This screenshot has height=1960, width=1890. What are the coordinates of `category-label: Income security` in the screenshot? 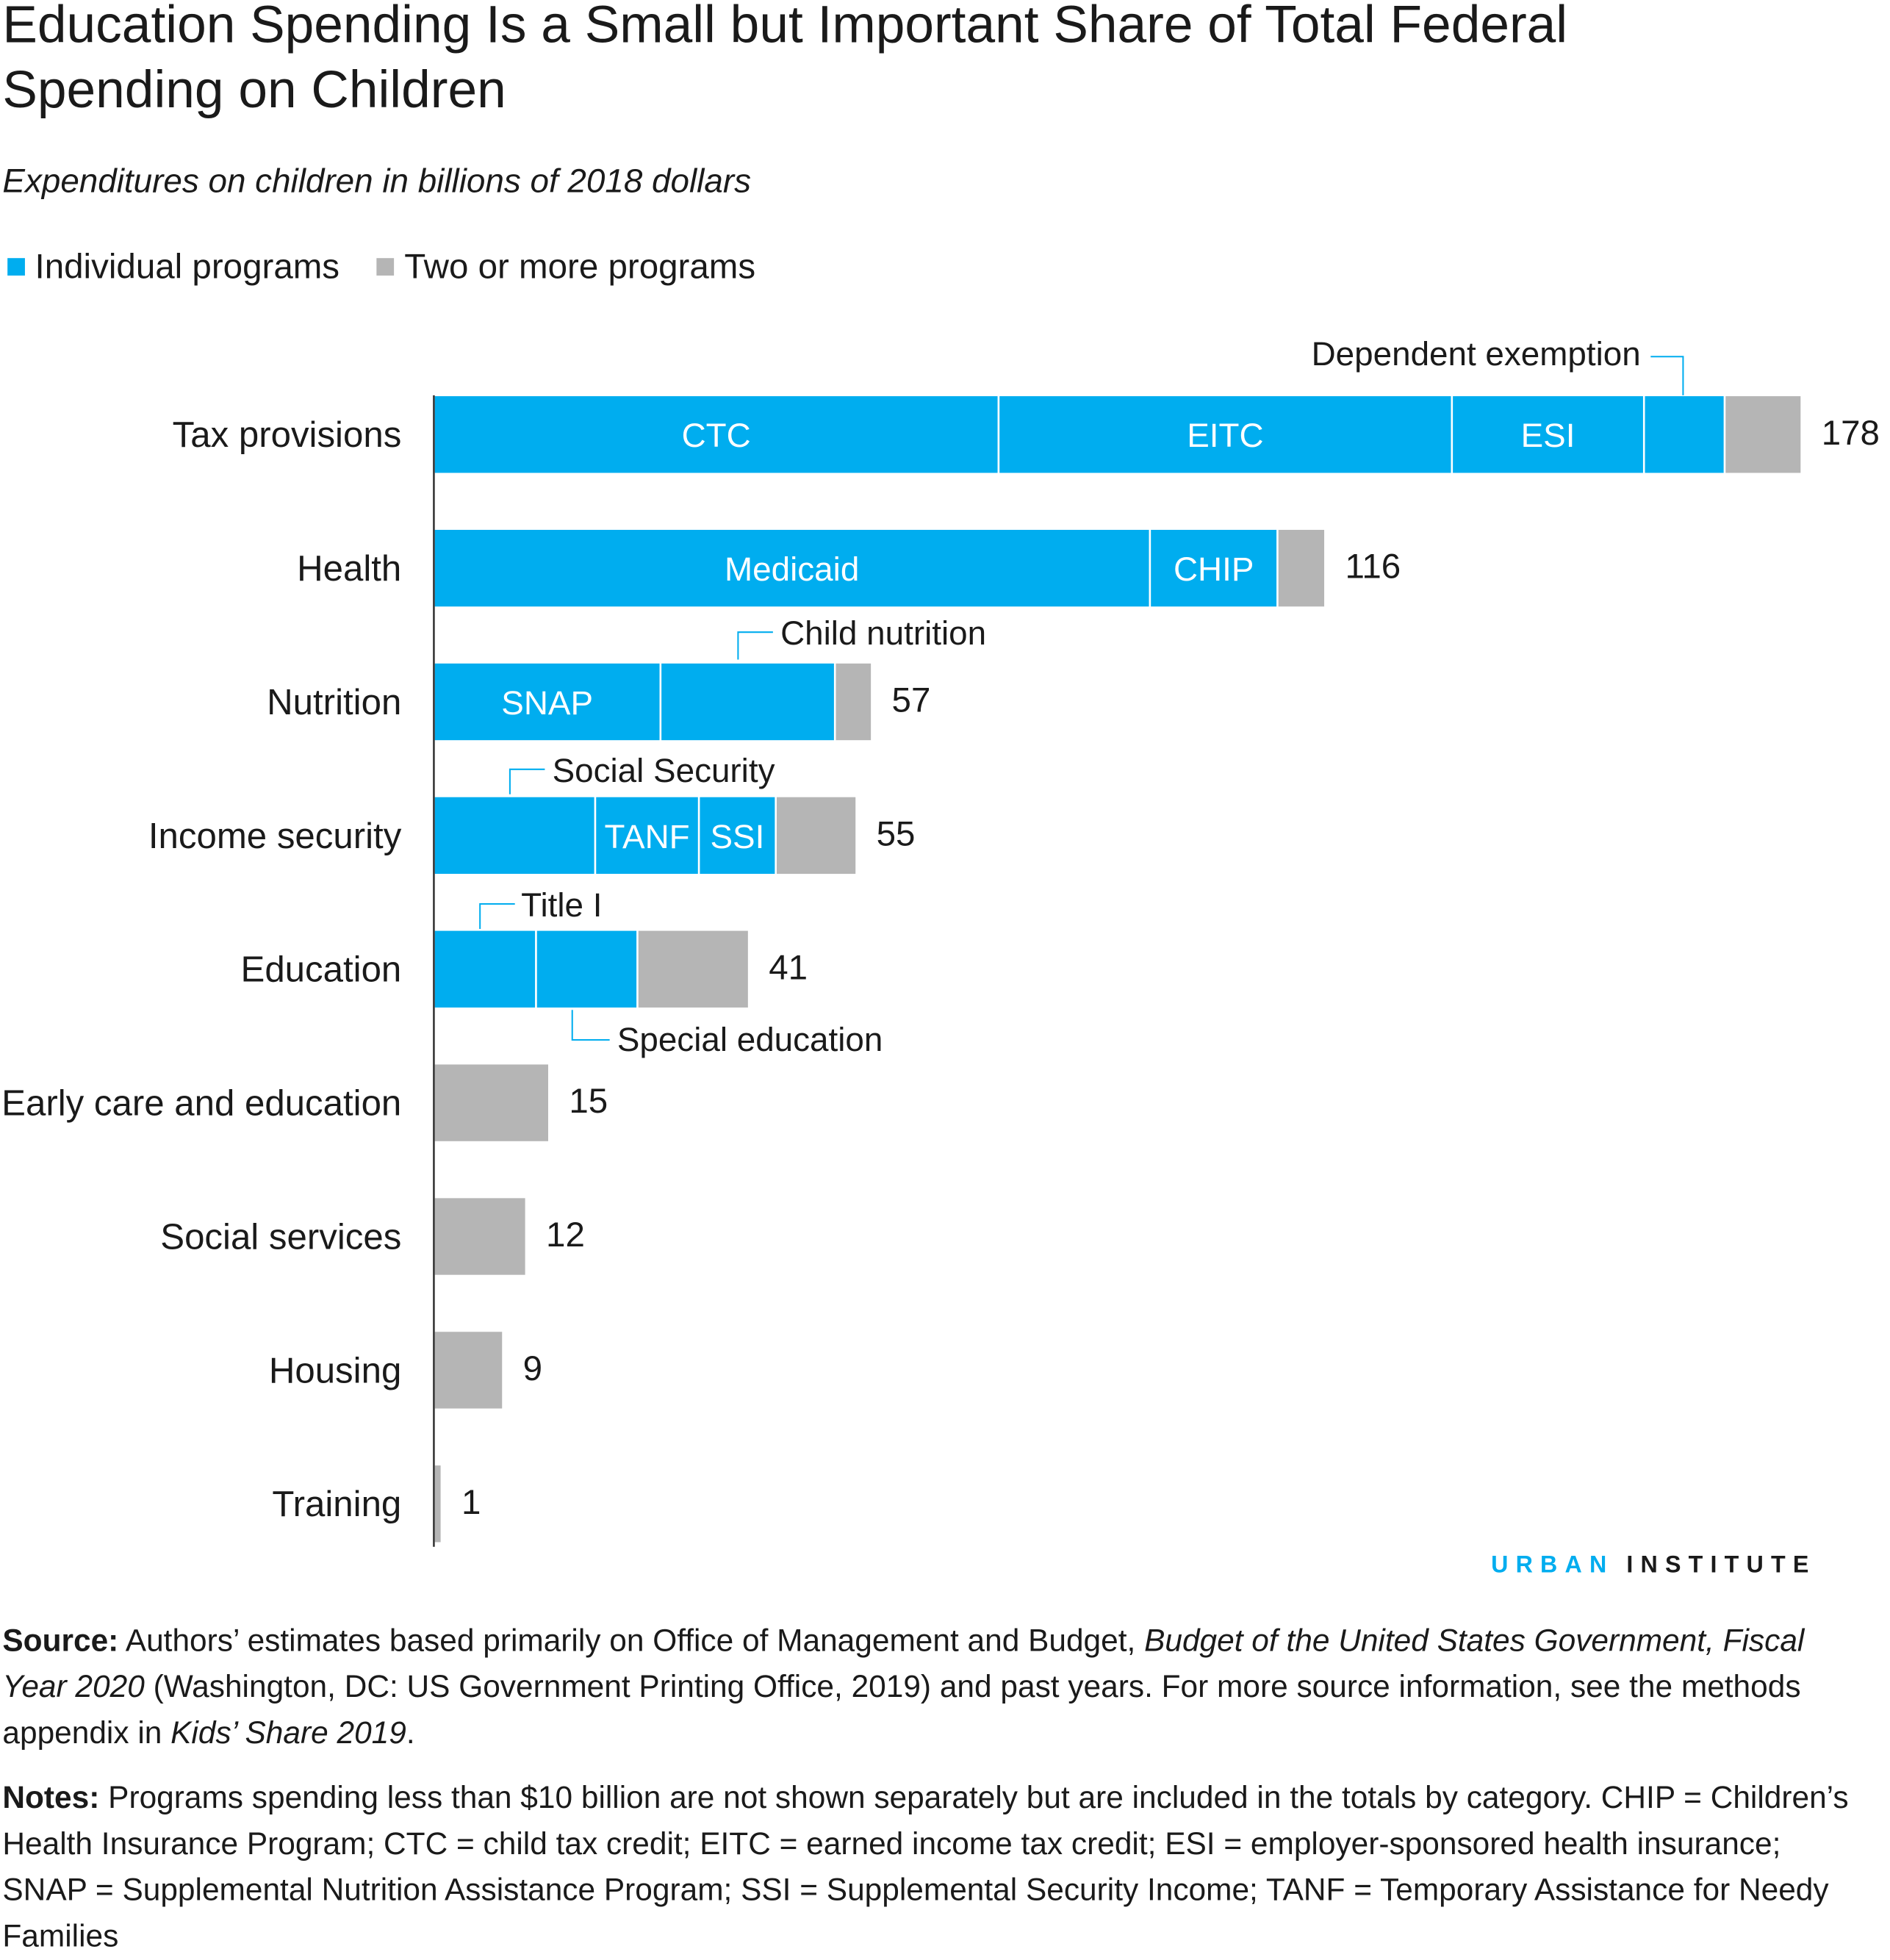 It's located at (275, 836).